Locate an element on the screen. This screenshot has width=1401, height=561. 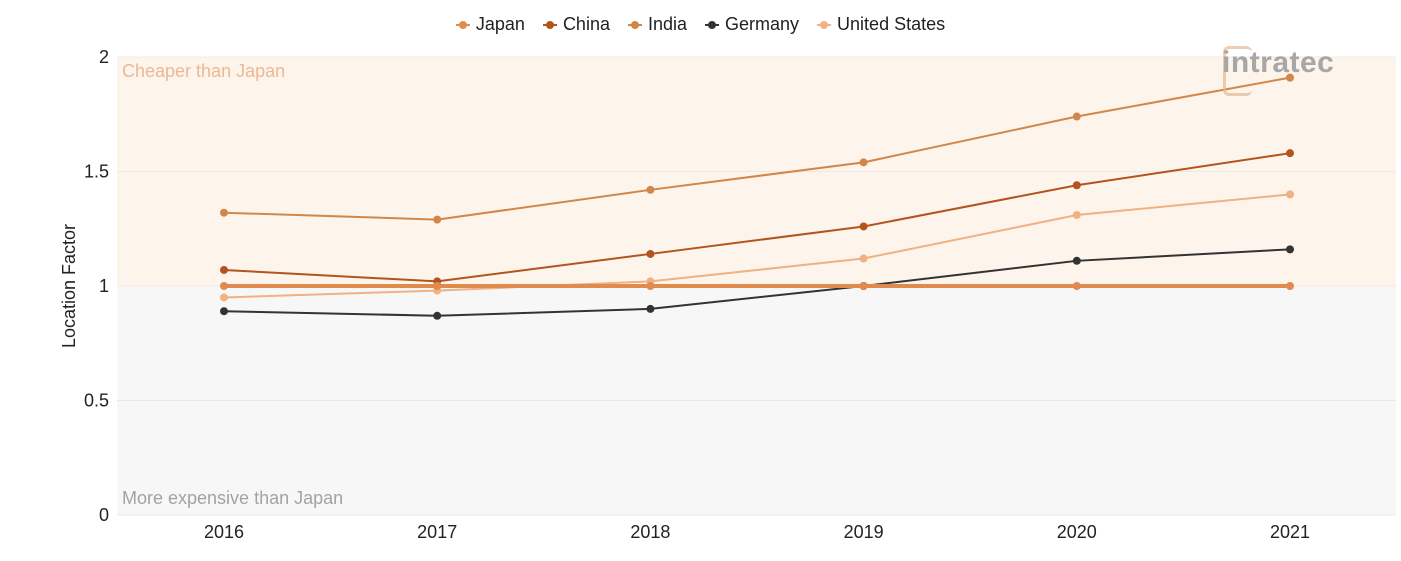
legend-item-japan: Japan is located at coordinates (490, 24).